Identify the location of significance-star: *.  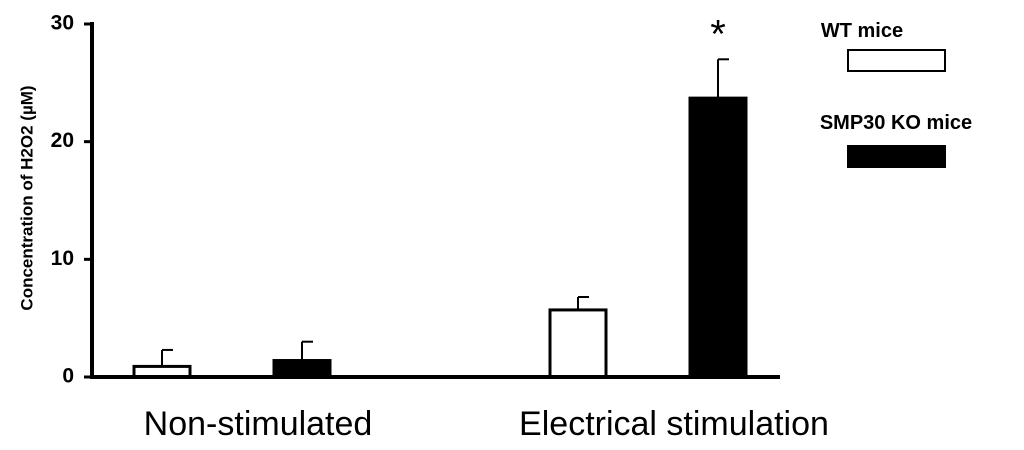
(718, 34).